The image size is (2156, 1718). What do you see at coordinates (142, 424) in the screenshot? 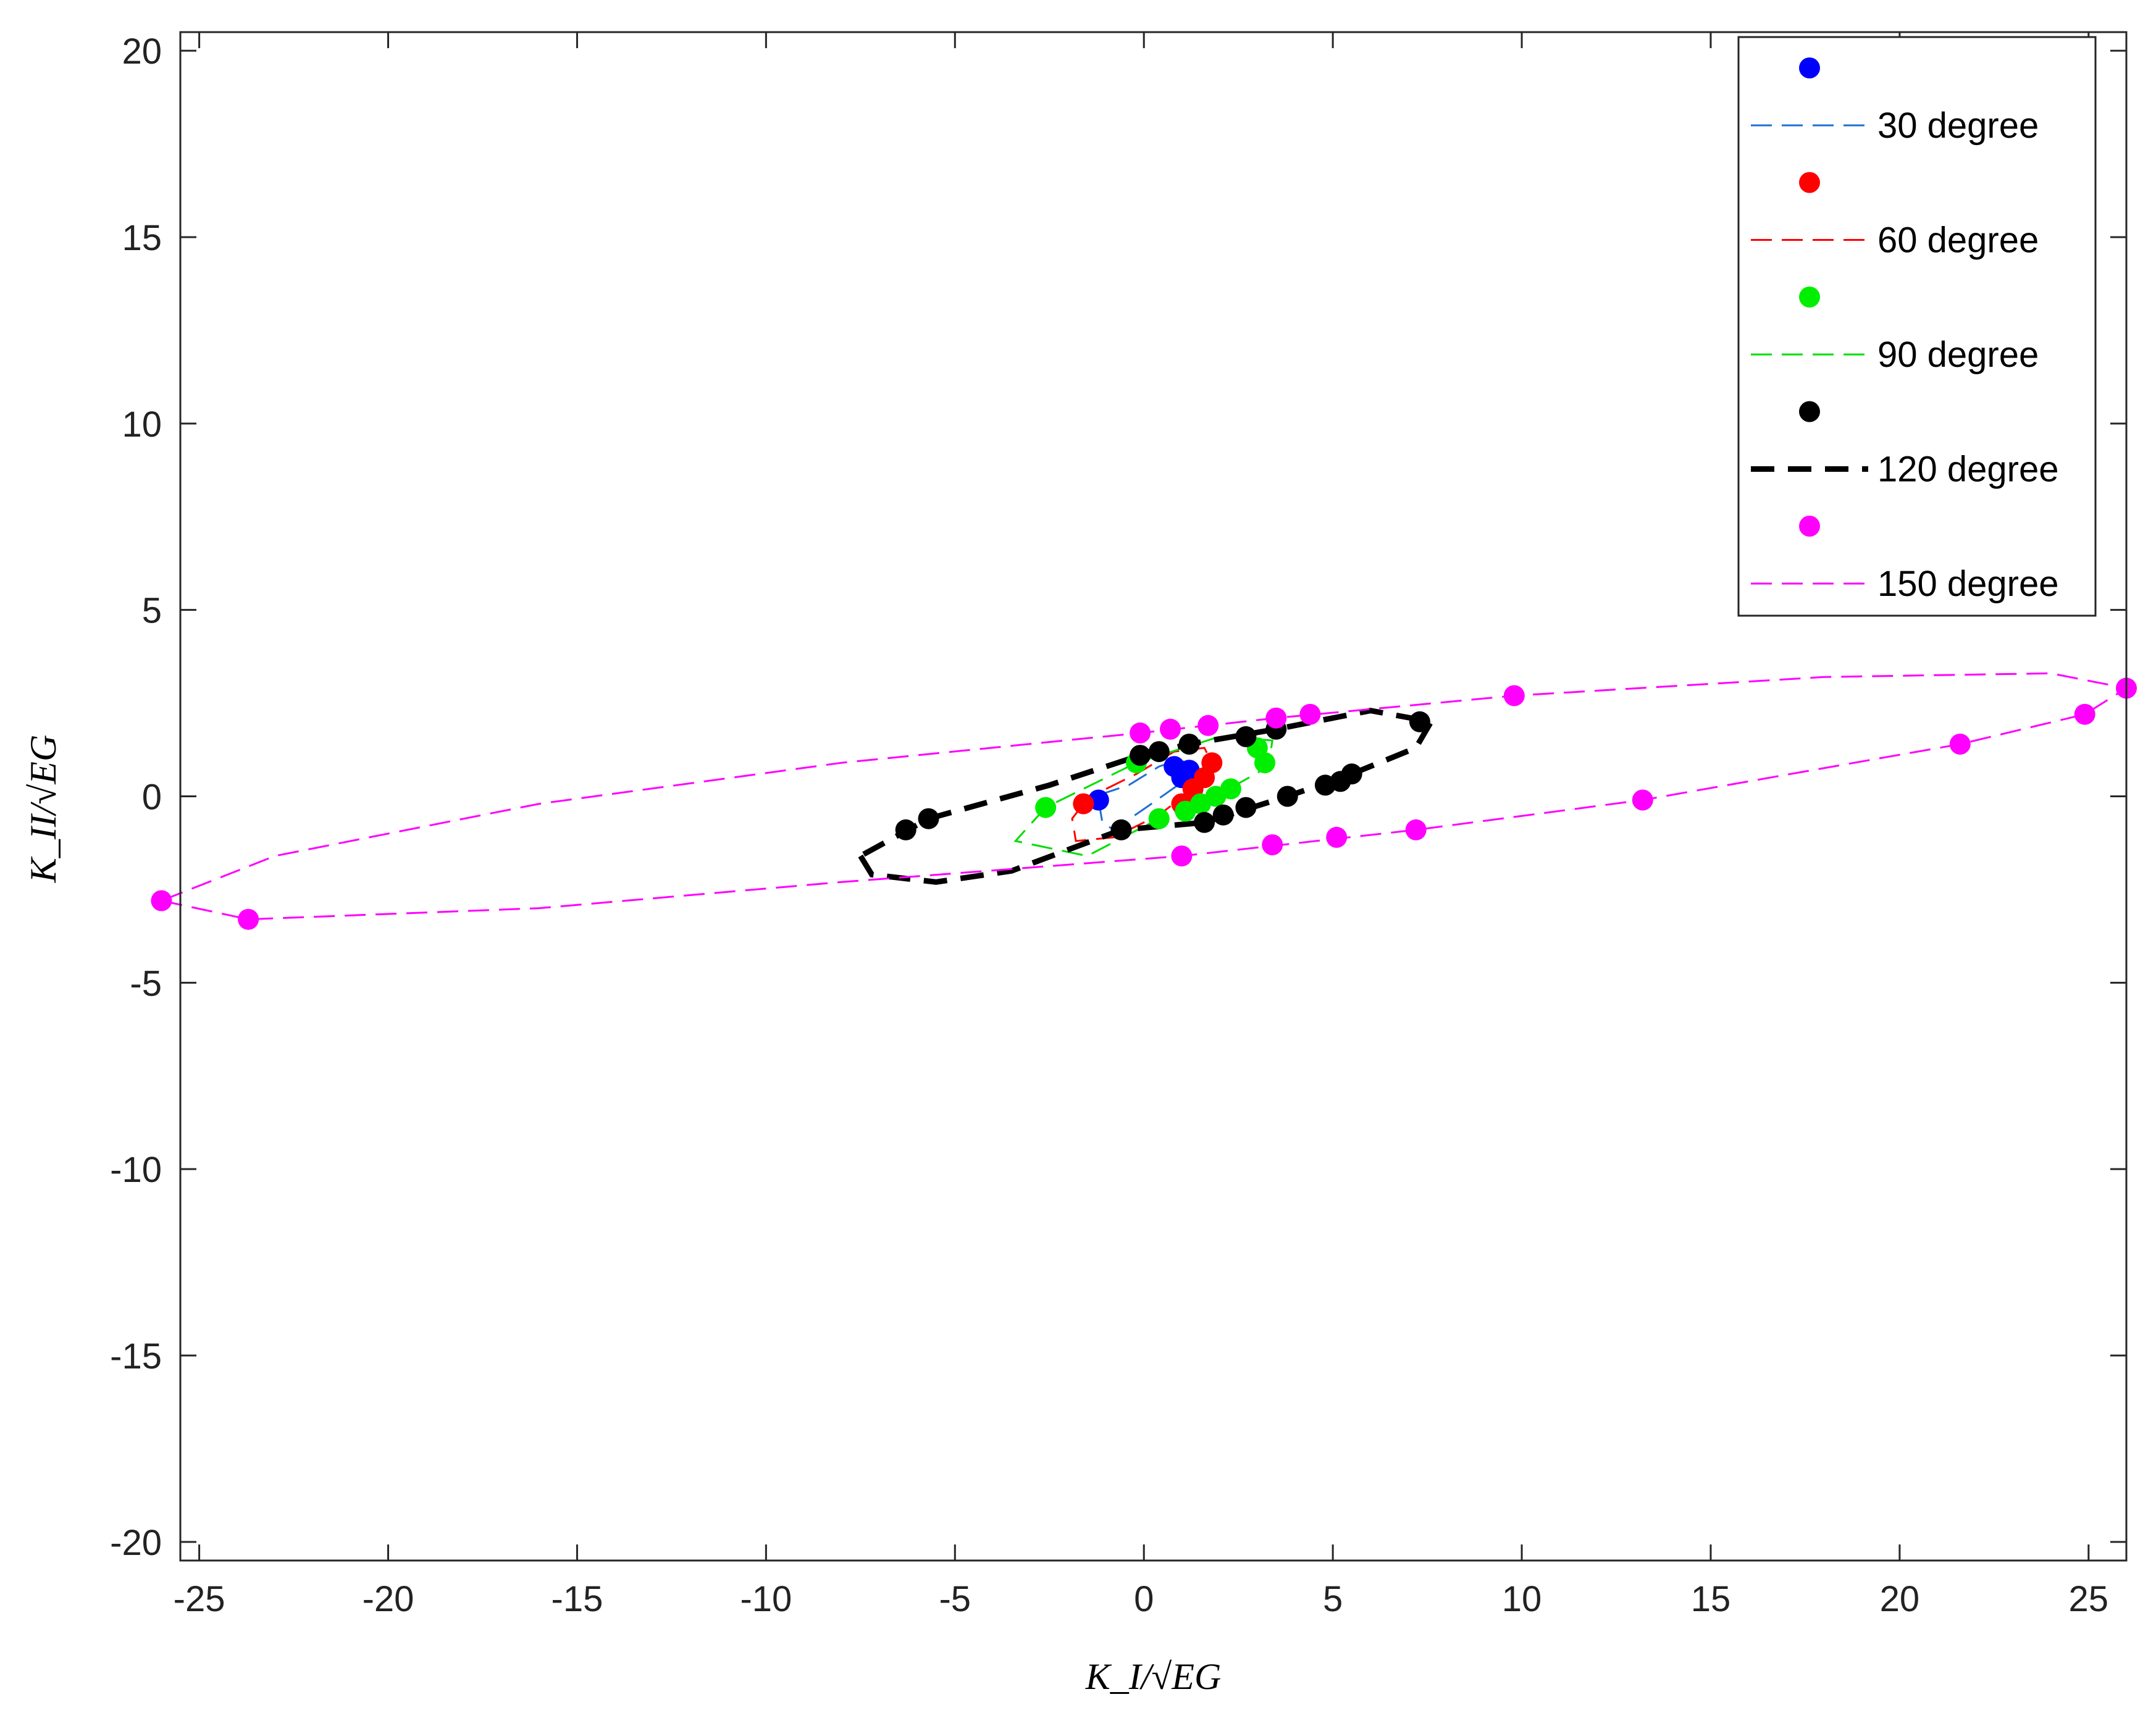
I see `y-tick-label: 10` at bounding box center [142, 424].